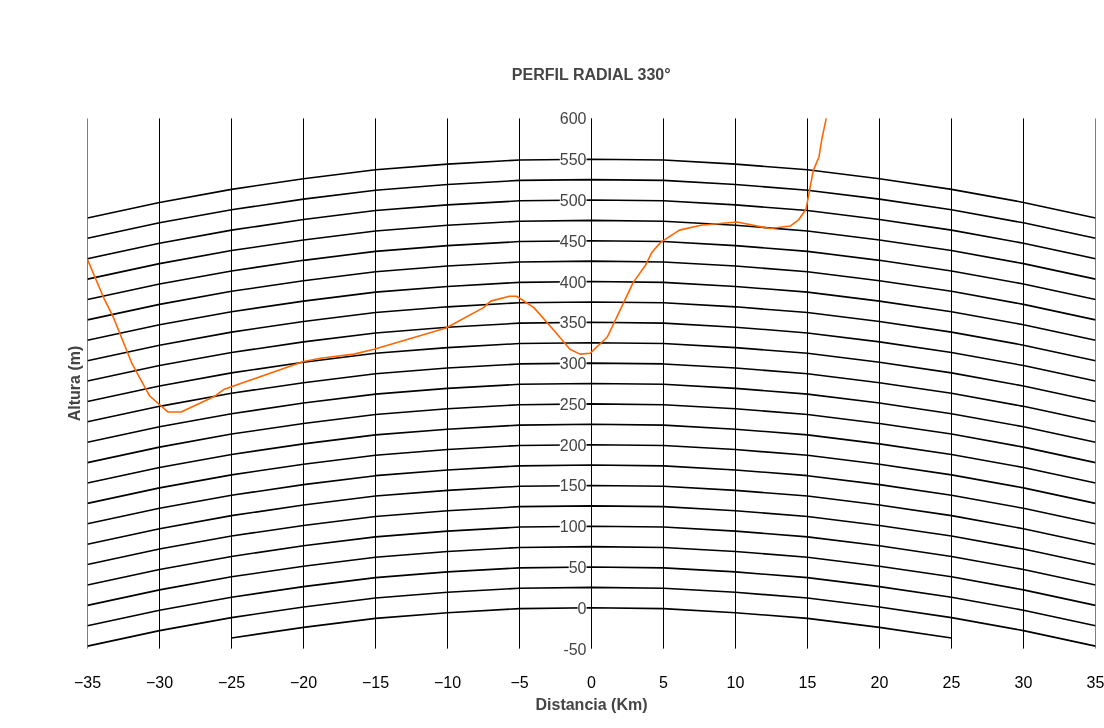 Image resolution: width=1104 pixels, height=728 pixels. Describe the element at coordinates (591, 74) in the screenshot. I see `chart-title: PERFIL RADIAL 330°` at that location.